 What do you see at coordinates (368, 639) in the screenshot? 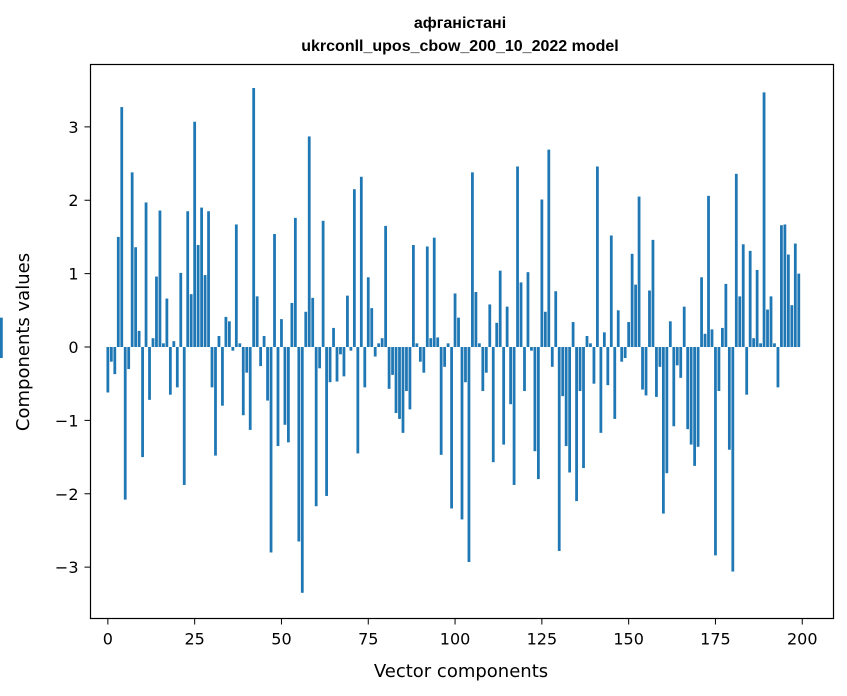
I see `x-tick-label: 75` at bounding box center [368, 639].